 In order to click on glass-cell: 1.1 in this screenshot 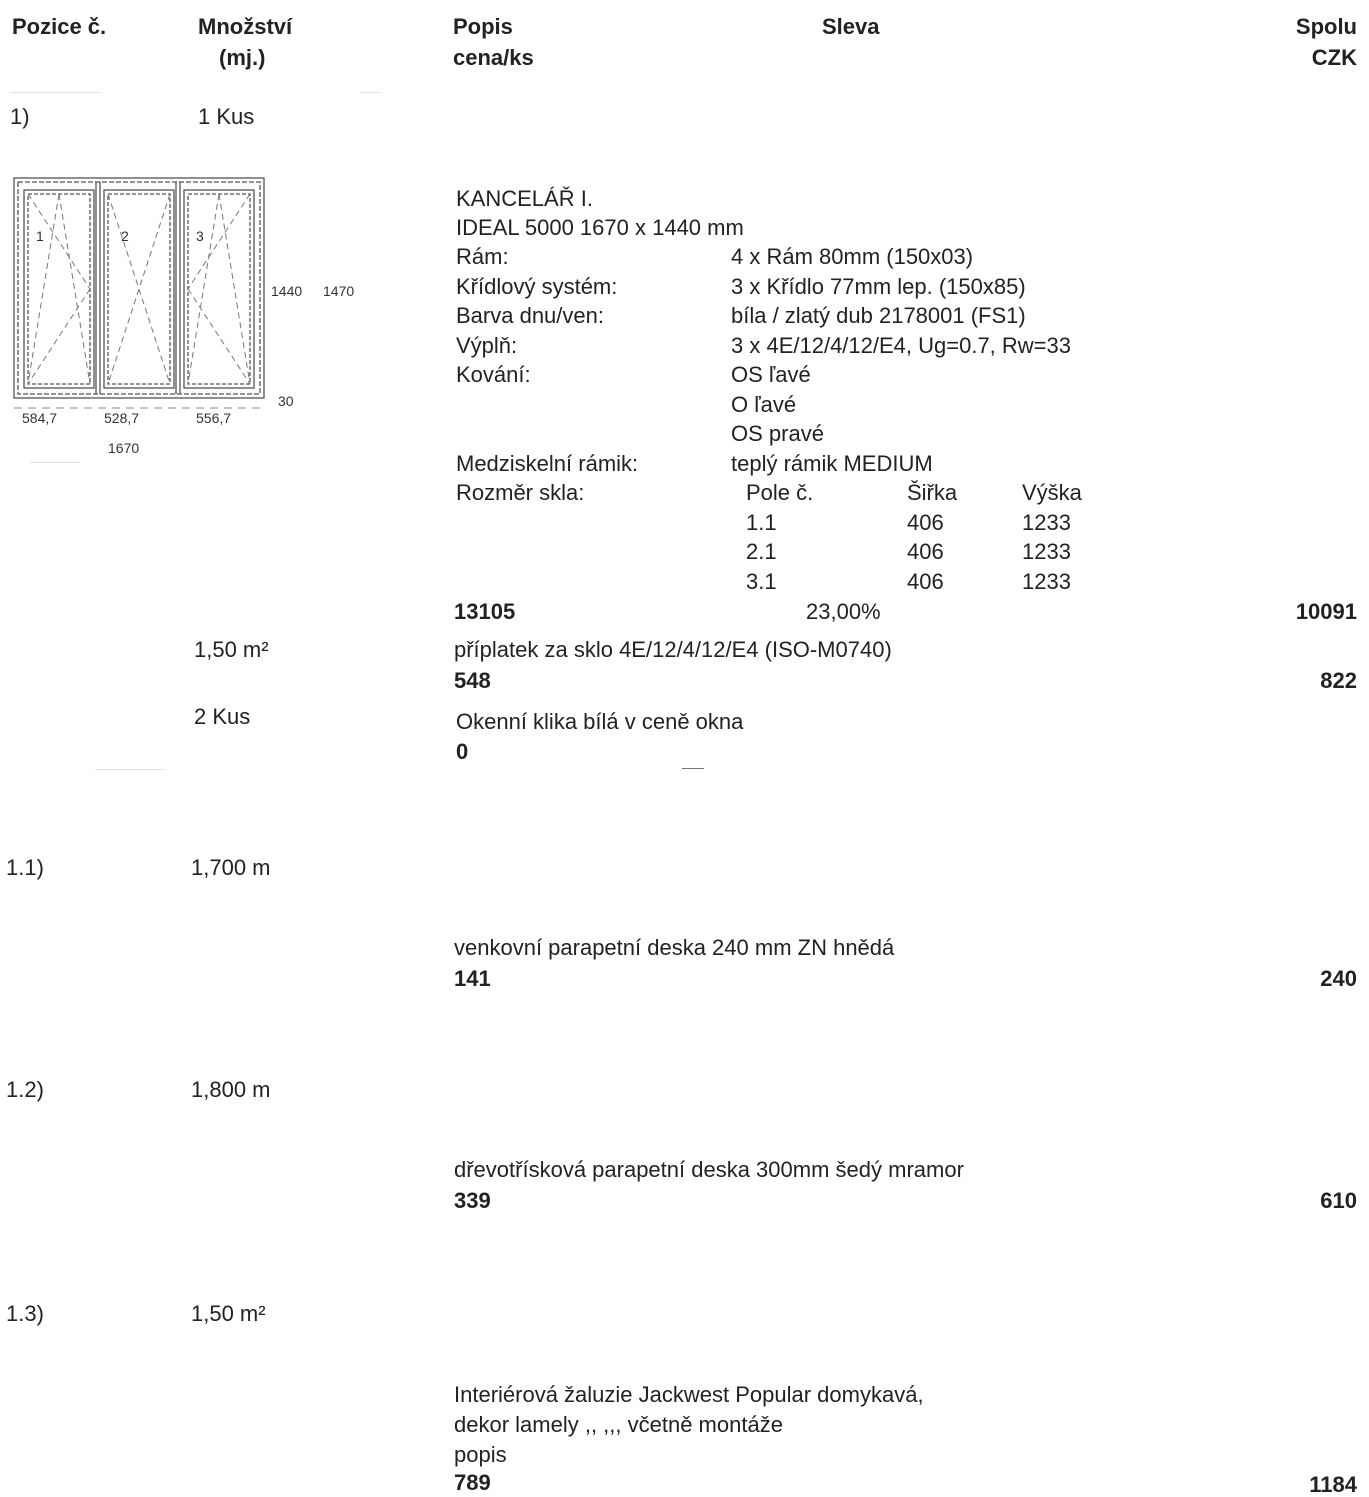, I will do `click(761, 522)`.